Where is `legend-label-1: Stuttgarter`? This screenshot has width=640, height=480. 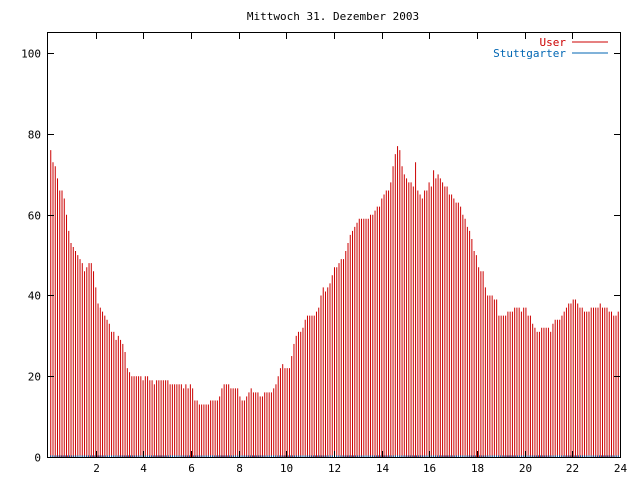 legend-label-1: Stuttgarter is located at coordinates (529, 53).